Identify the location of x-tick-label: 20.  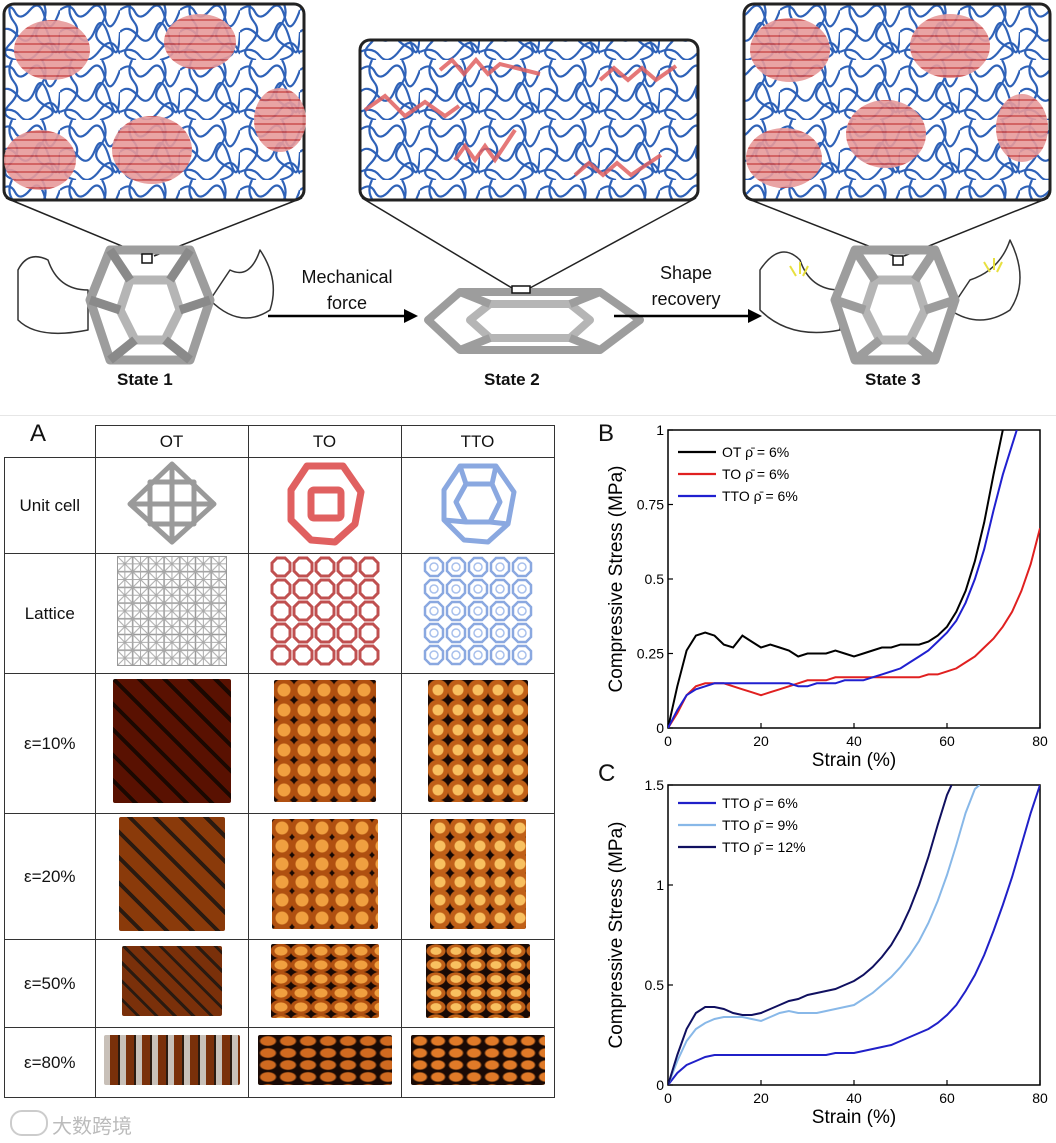
(761, 741).